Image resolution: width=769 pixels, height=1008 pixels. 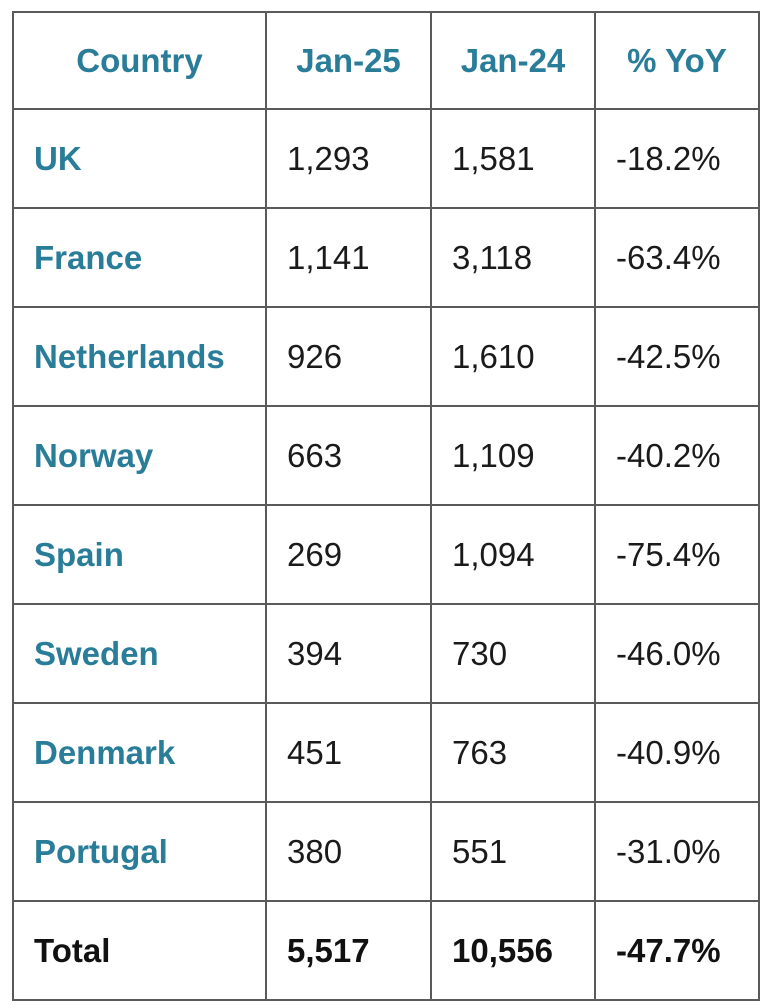 I want to click on country-cell: Spain, so click(x=139, y=554).